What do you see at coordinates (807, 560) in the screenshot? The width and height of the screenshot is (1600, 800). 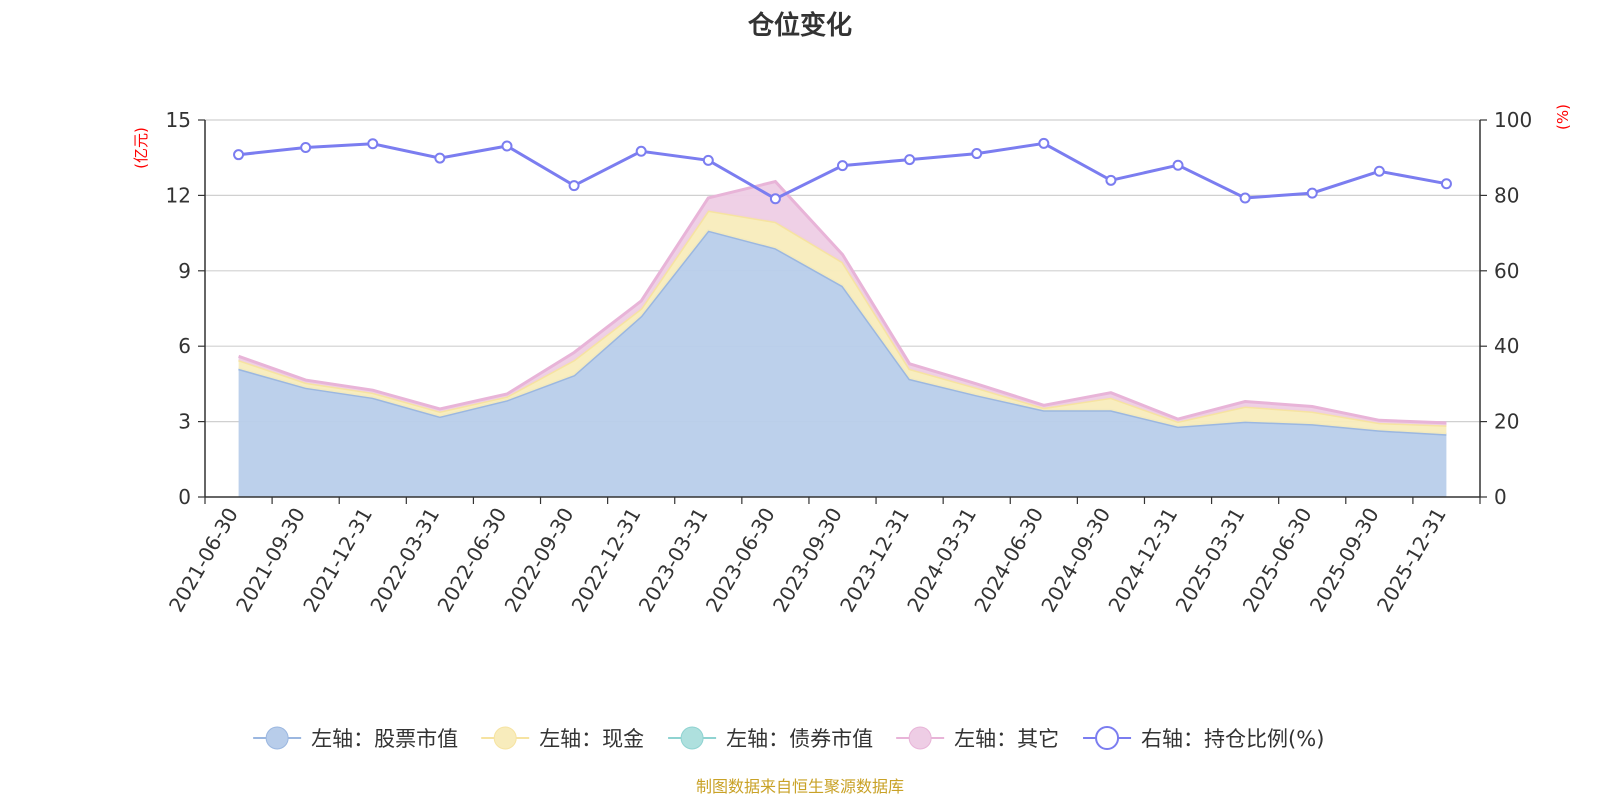 I see `x-tick-label: 2023-09-30` at bounding box center [807, 560].